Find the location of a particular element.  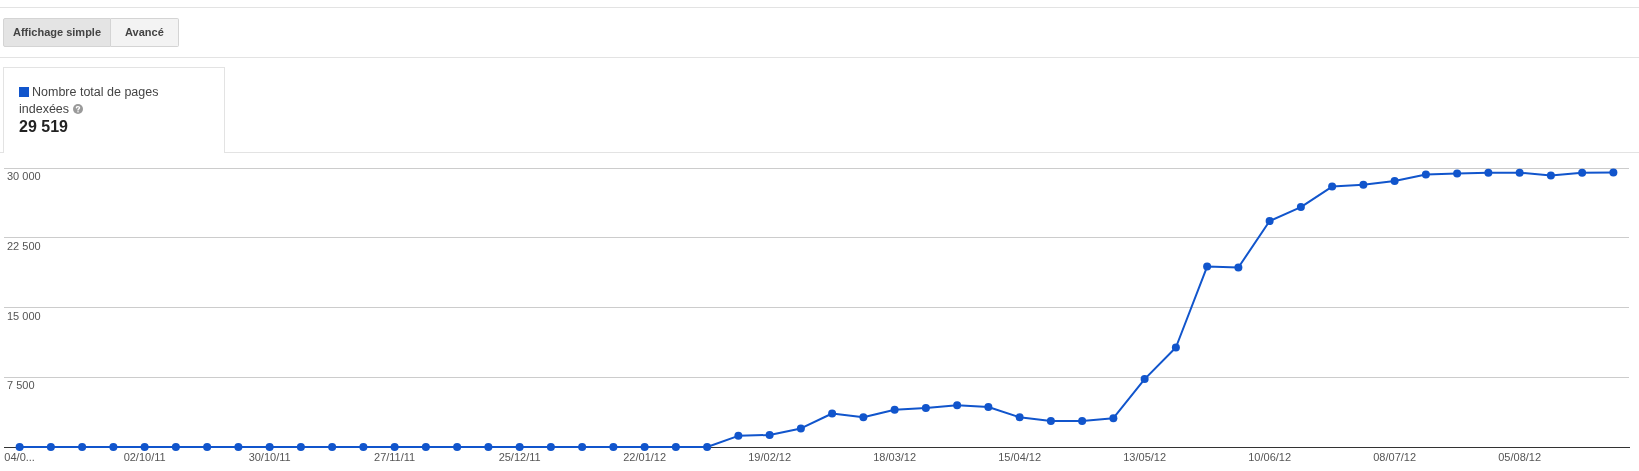

button: Affichage simple is located at coordinates (57, 32).